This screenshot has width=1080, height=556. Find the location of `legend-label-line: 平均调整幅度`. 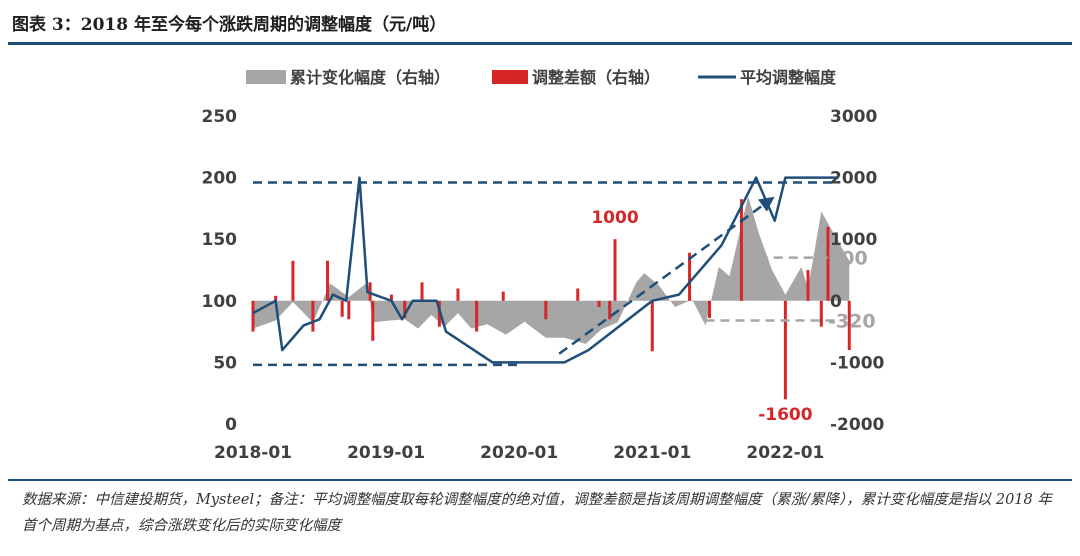

legend-label-line: 平均调整幅度 is located at coordinates (788, 77).